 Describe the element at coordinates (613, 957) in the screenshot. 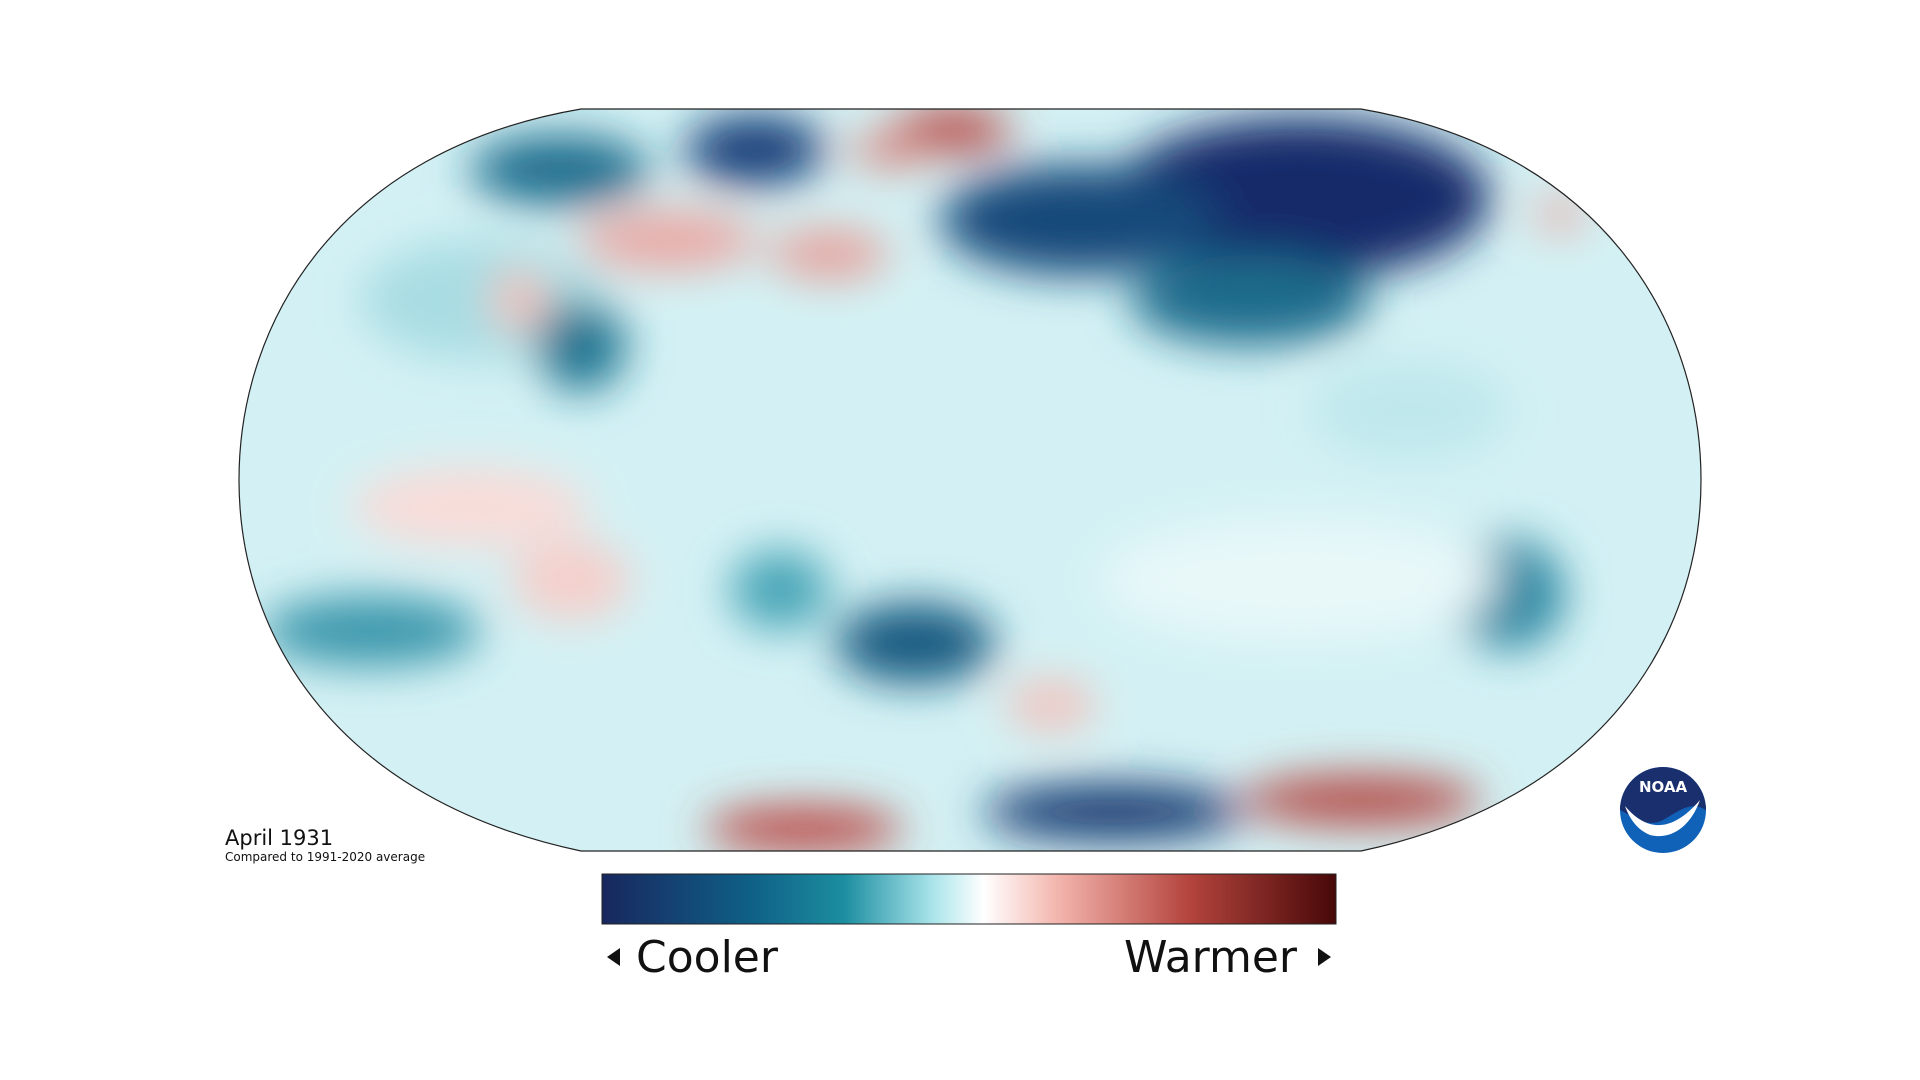

I see `arrow-left` at that location.